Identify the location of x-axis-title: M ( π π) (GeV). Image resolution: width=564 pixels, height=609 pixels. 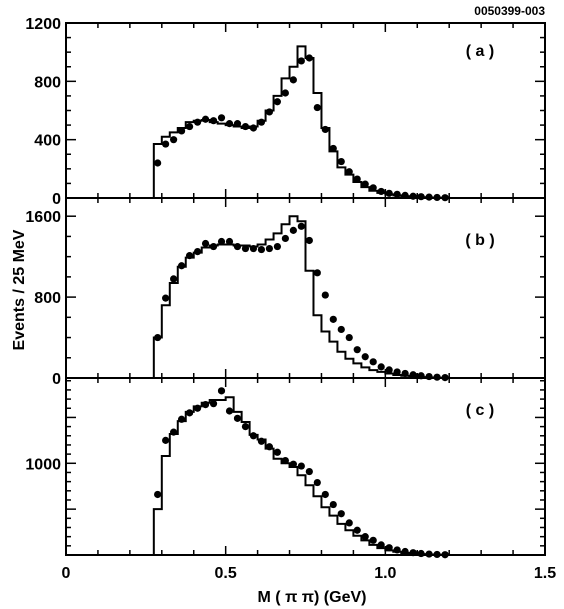
(312, 597).